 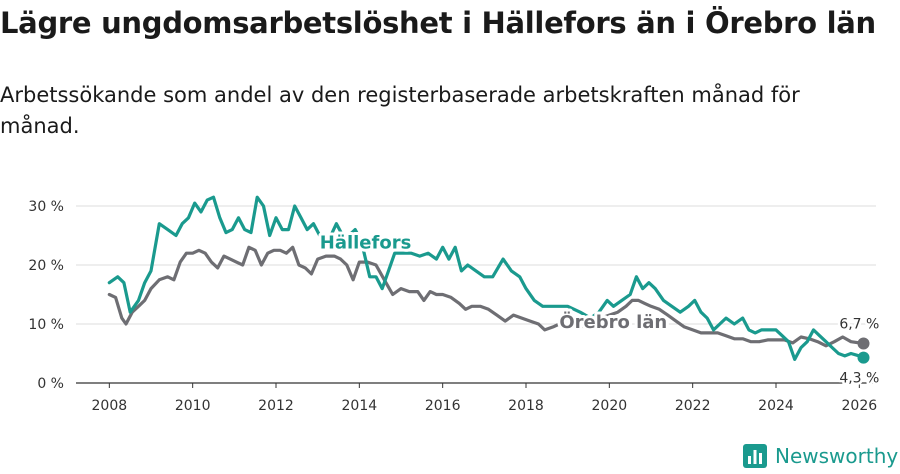 I want to click on hallefors-series-label: Hällefors, so click(x=366, y=242).